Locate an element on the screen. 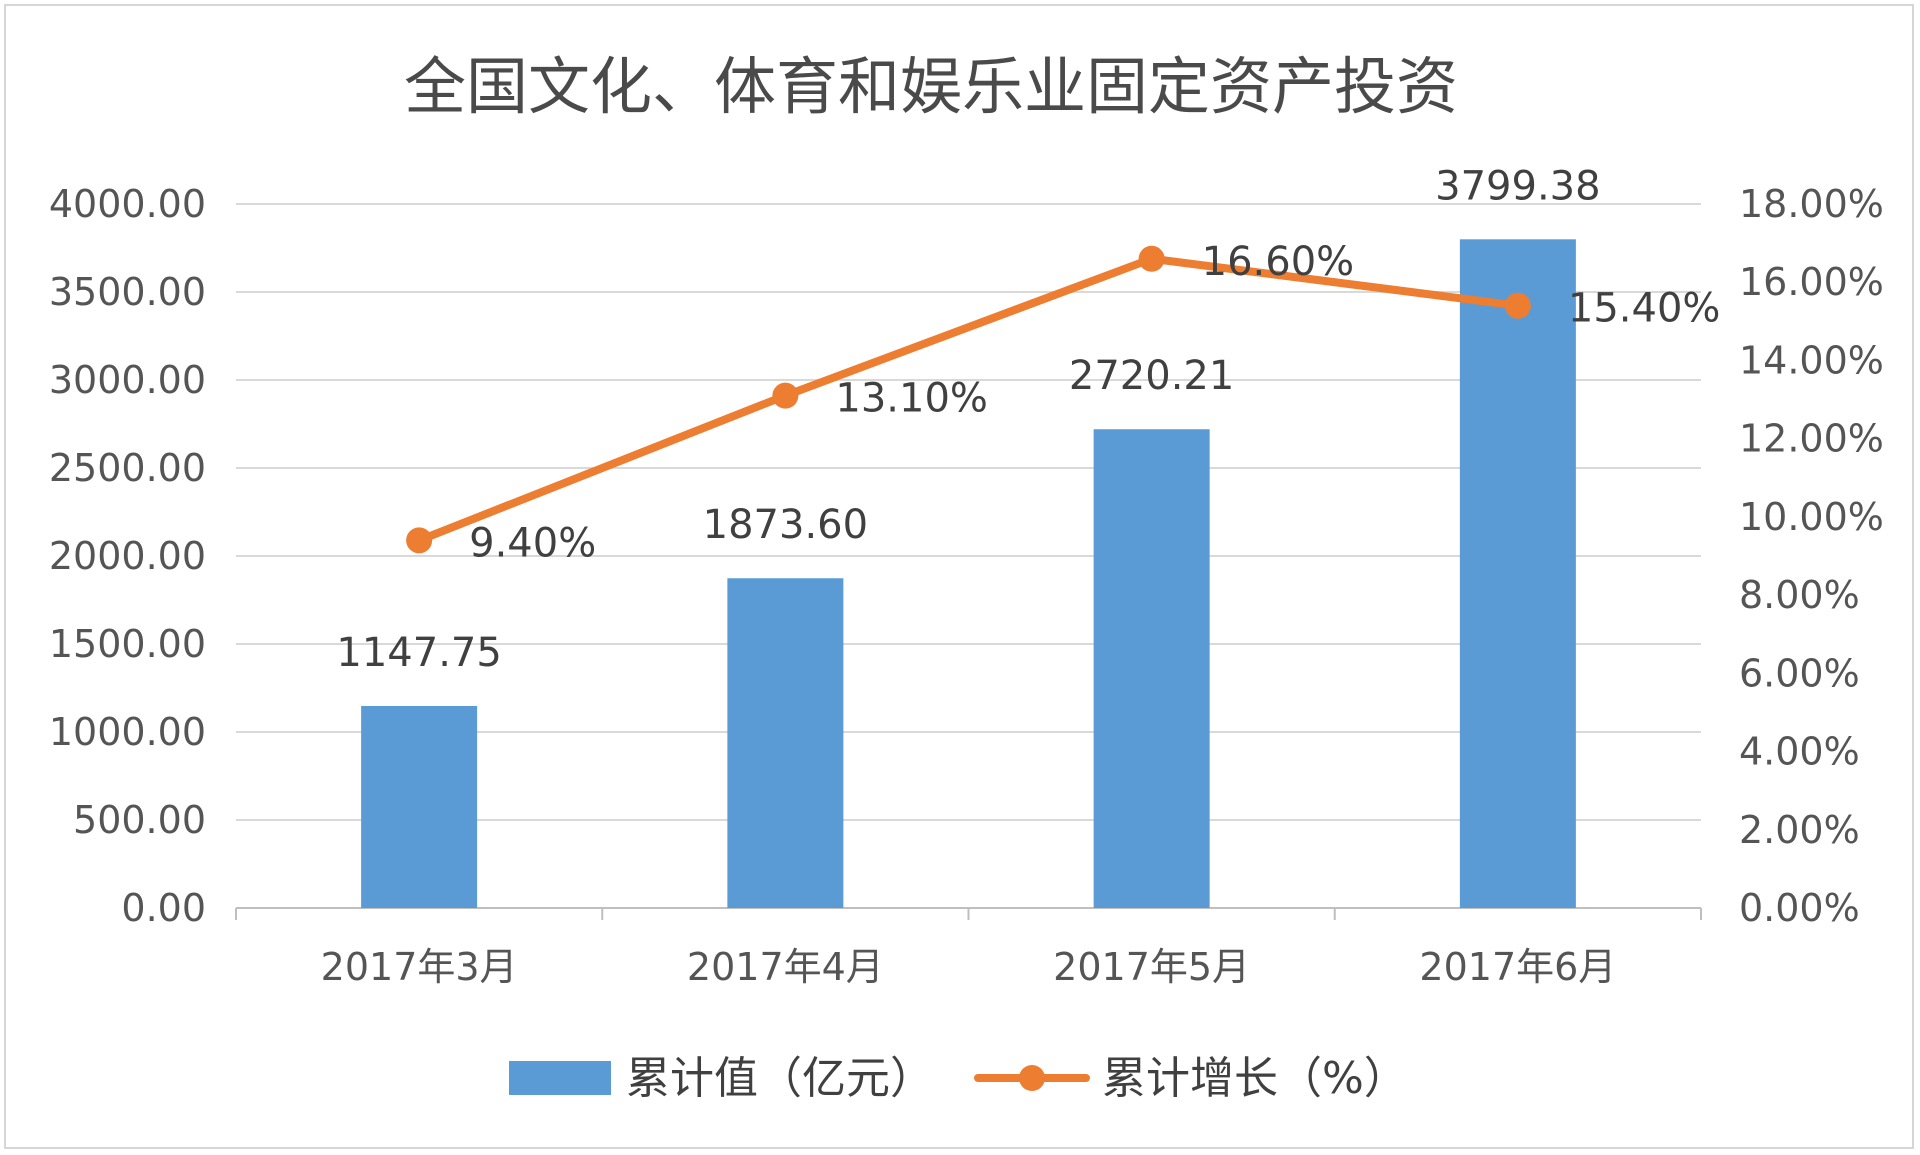 The width and height of the screenshot is (1920, 1155). x-tick-label: 2017年4月 is located at coordinates (785, 967).